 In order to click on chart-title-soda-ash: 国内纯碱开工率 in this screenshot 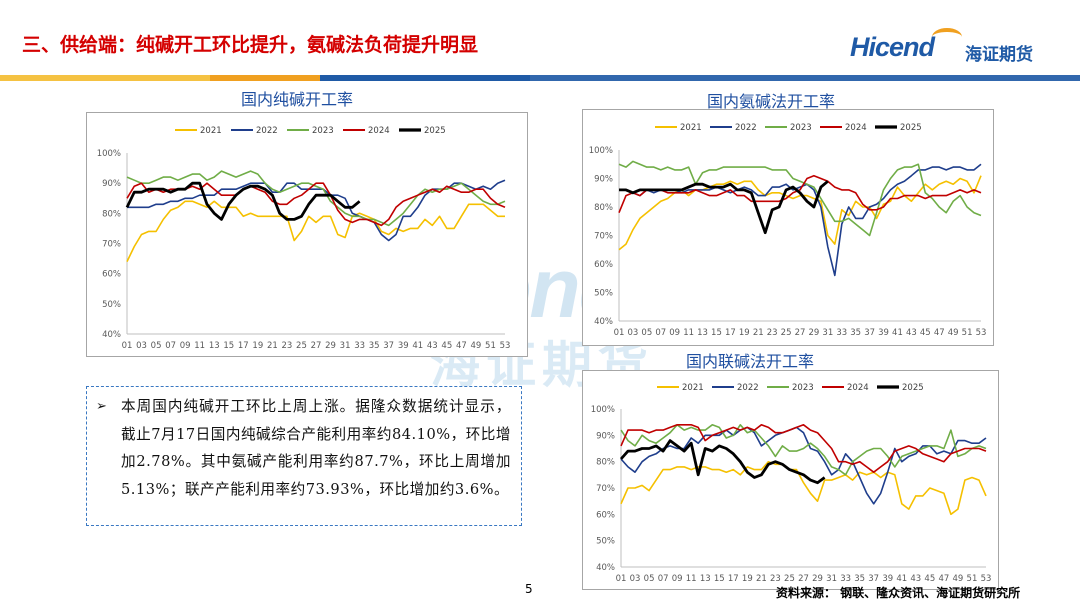, I will do `click(297, 99)`.